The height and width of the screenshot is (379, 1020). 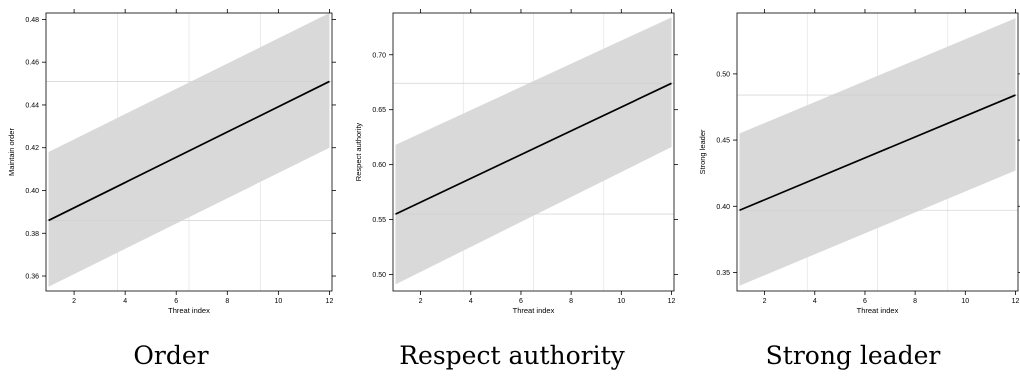 What do you see at coordinates (358, 152) in the screenshot?
I see `y-axis-label: Respect authority` at bounding box center [358, 152].